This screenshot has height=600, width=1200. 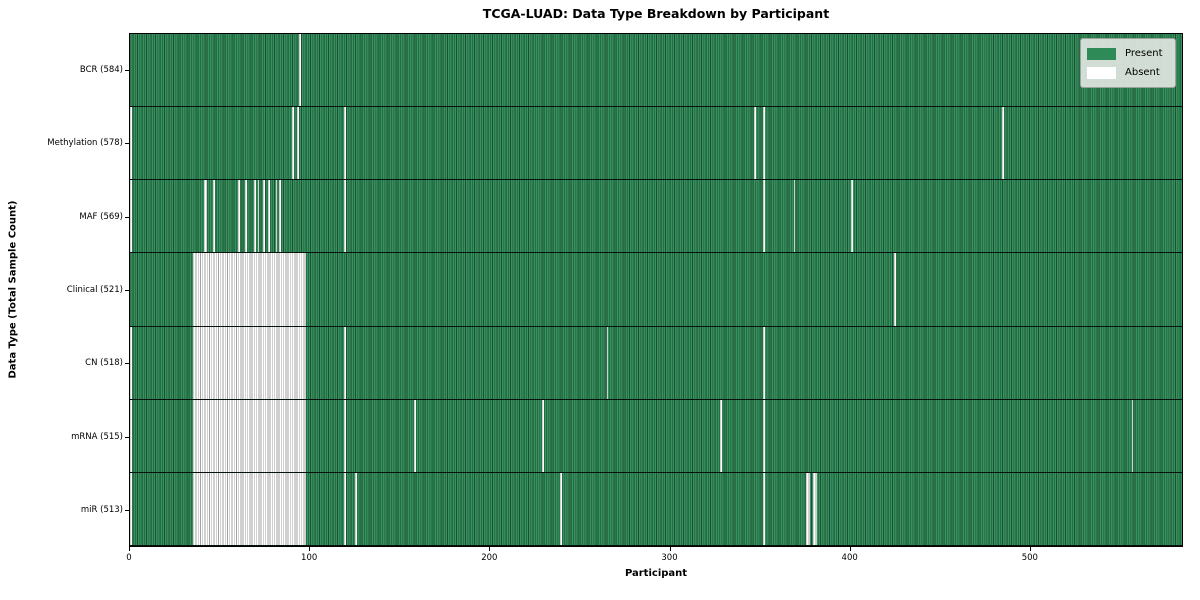 What do you see at coordinates (309, 558) in the screenshot?
I see `x-tick-label-100: 100` at bounding box center [309, 558].